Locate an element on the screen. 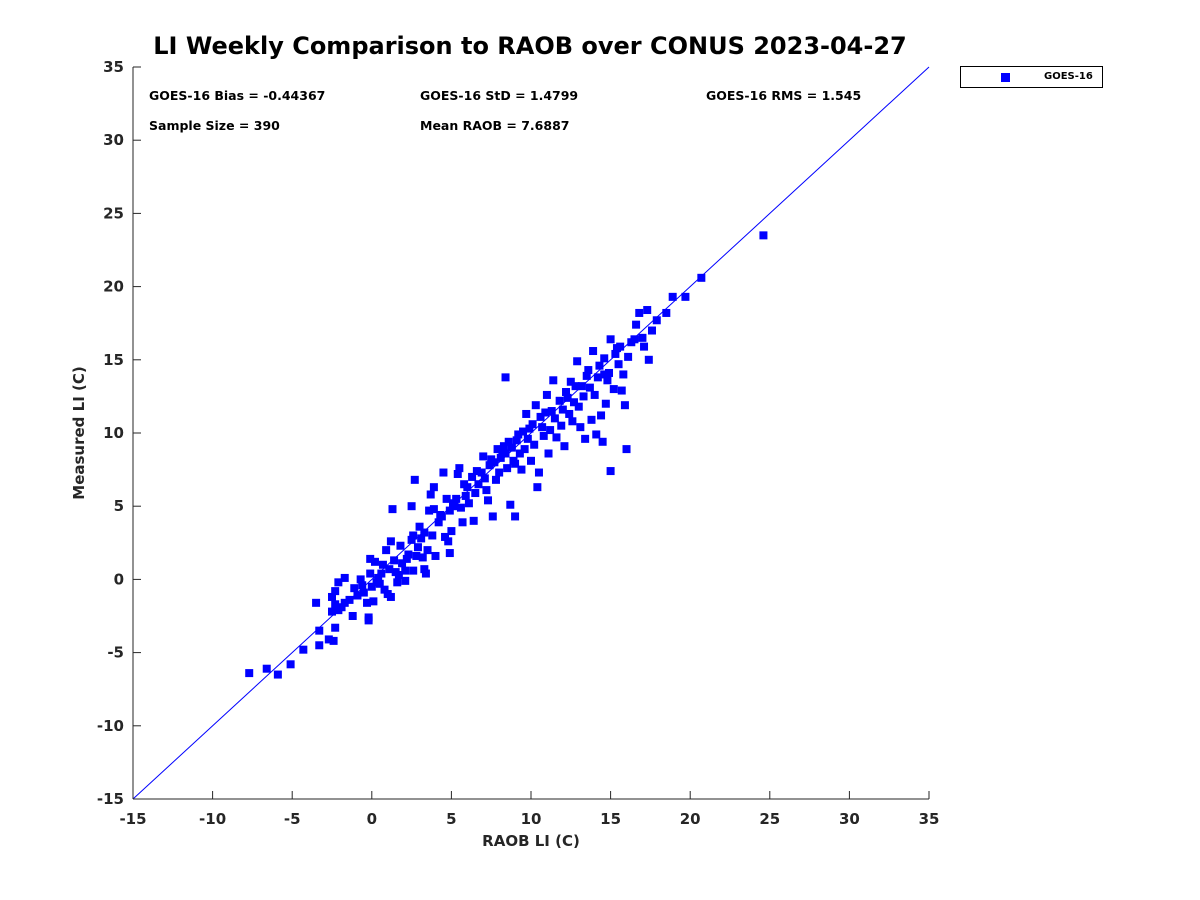 The height and width of the screenshot is (900, 1200). mean-raob-stat: Mean RAOB = 7.6887 is located at coordinates (495, 125).